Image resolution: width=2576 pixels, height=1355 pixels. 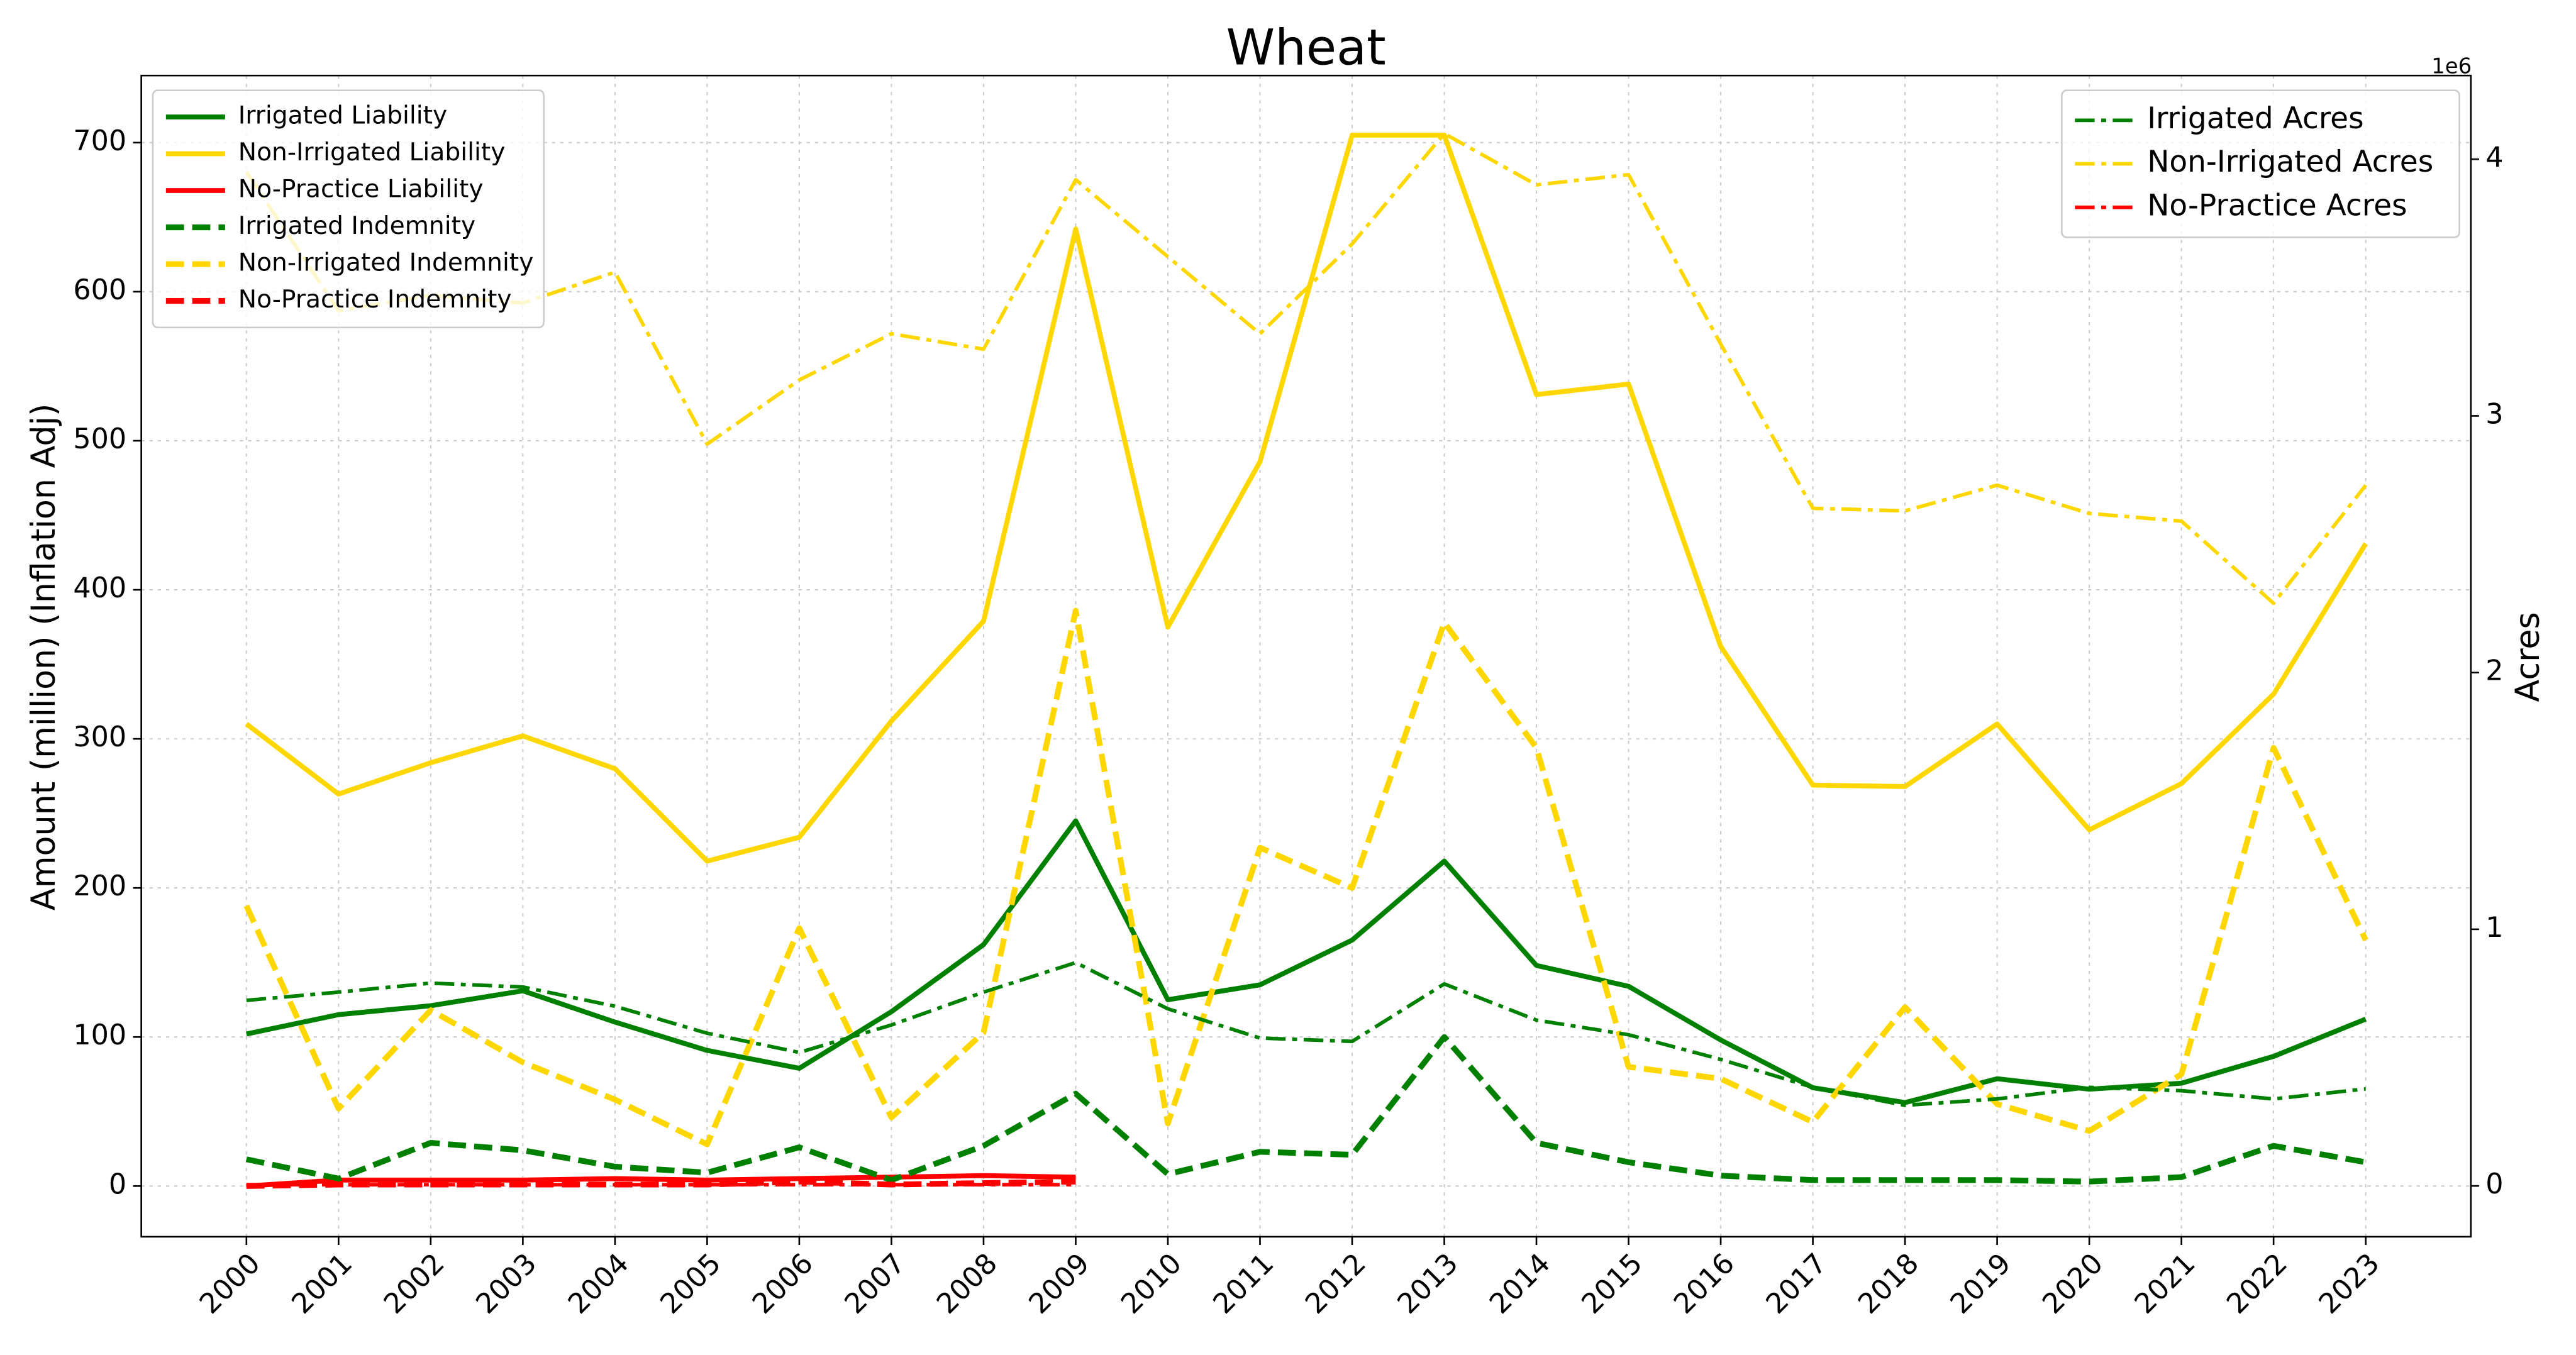 I want to click on y2-tick-label: 4, so click(x=2494, y=157).